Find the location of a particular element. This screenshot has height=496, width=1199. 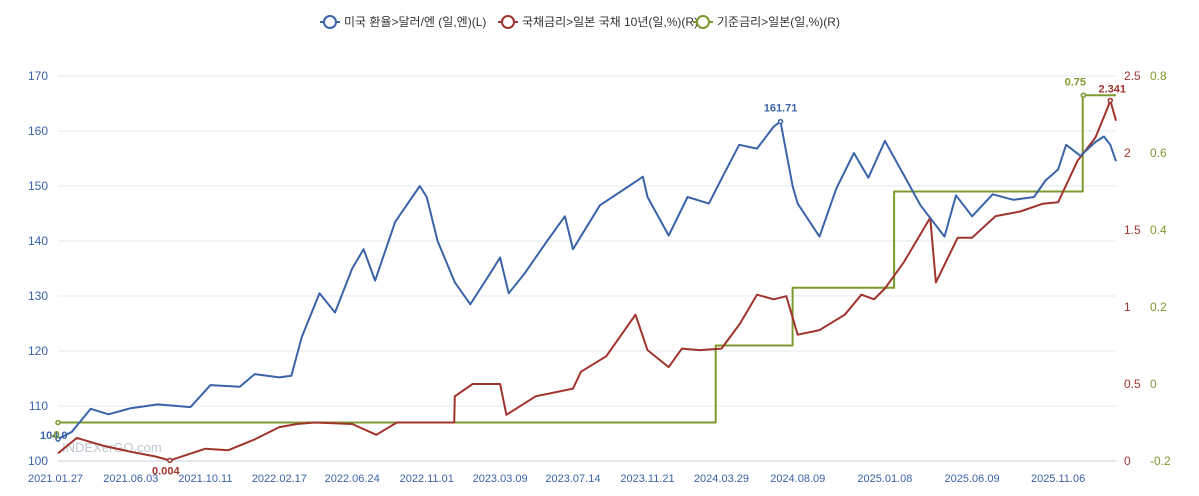

yield-tick-label: 0.5 is located at coordinates (1132, 384).